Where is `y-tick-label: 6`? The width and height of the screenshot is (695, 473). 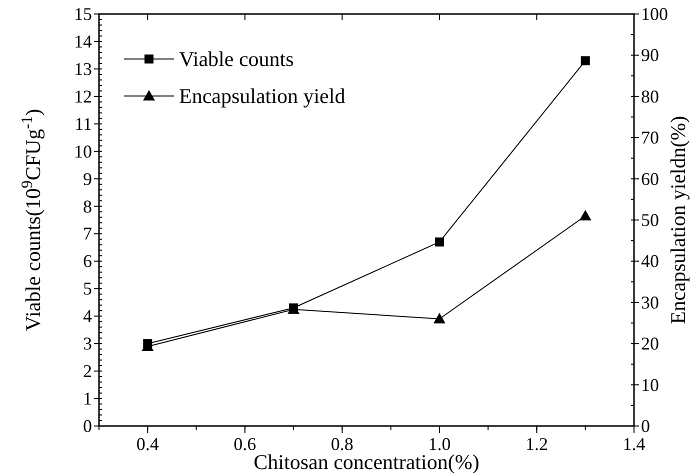
y-tick-label: 6 is located at coordinates (87, 261).